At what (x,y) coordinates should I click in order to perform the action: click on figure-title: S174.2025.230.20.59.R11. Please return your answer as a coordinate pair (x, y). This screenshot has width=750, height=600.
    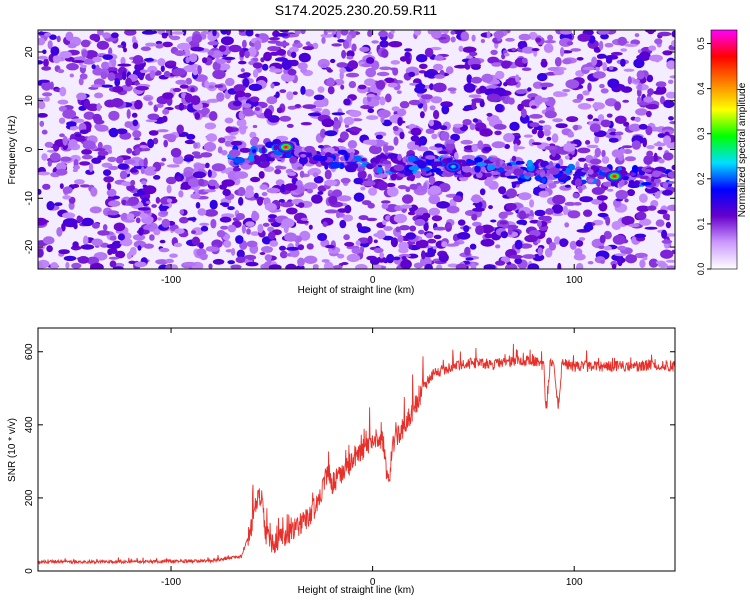
    Looking at the image, I should click on (356, 10).